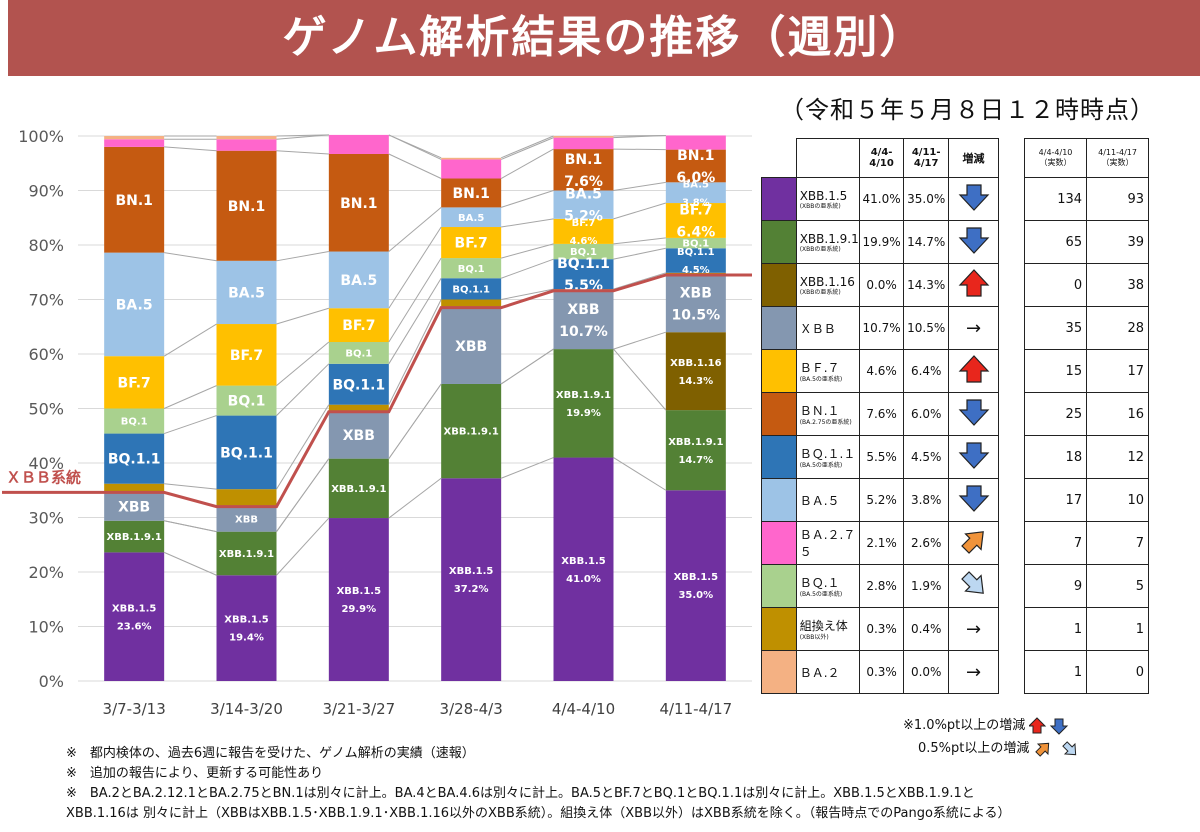 The height and width of the screenshot is (832, 1200). Describe the element at coordinates (358, 204) in the screenshot. I see `bar-label: BN.1` at that location.